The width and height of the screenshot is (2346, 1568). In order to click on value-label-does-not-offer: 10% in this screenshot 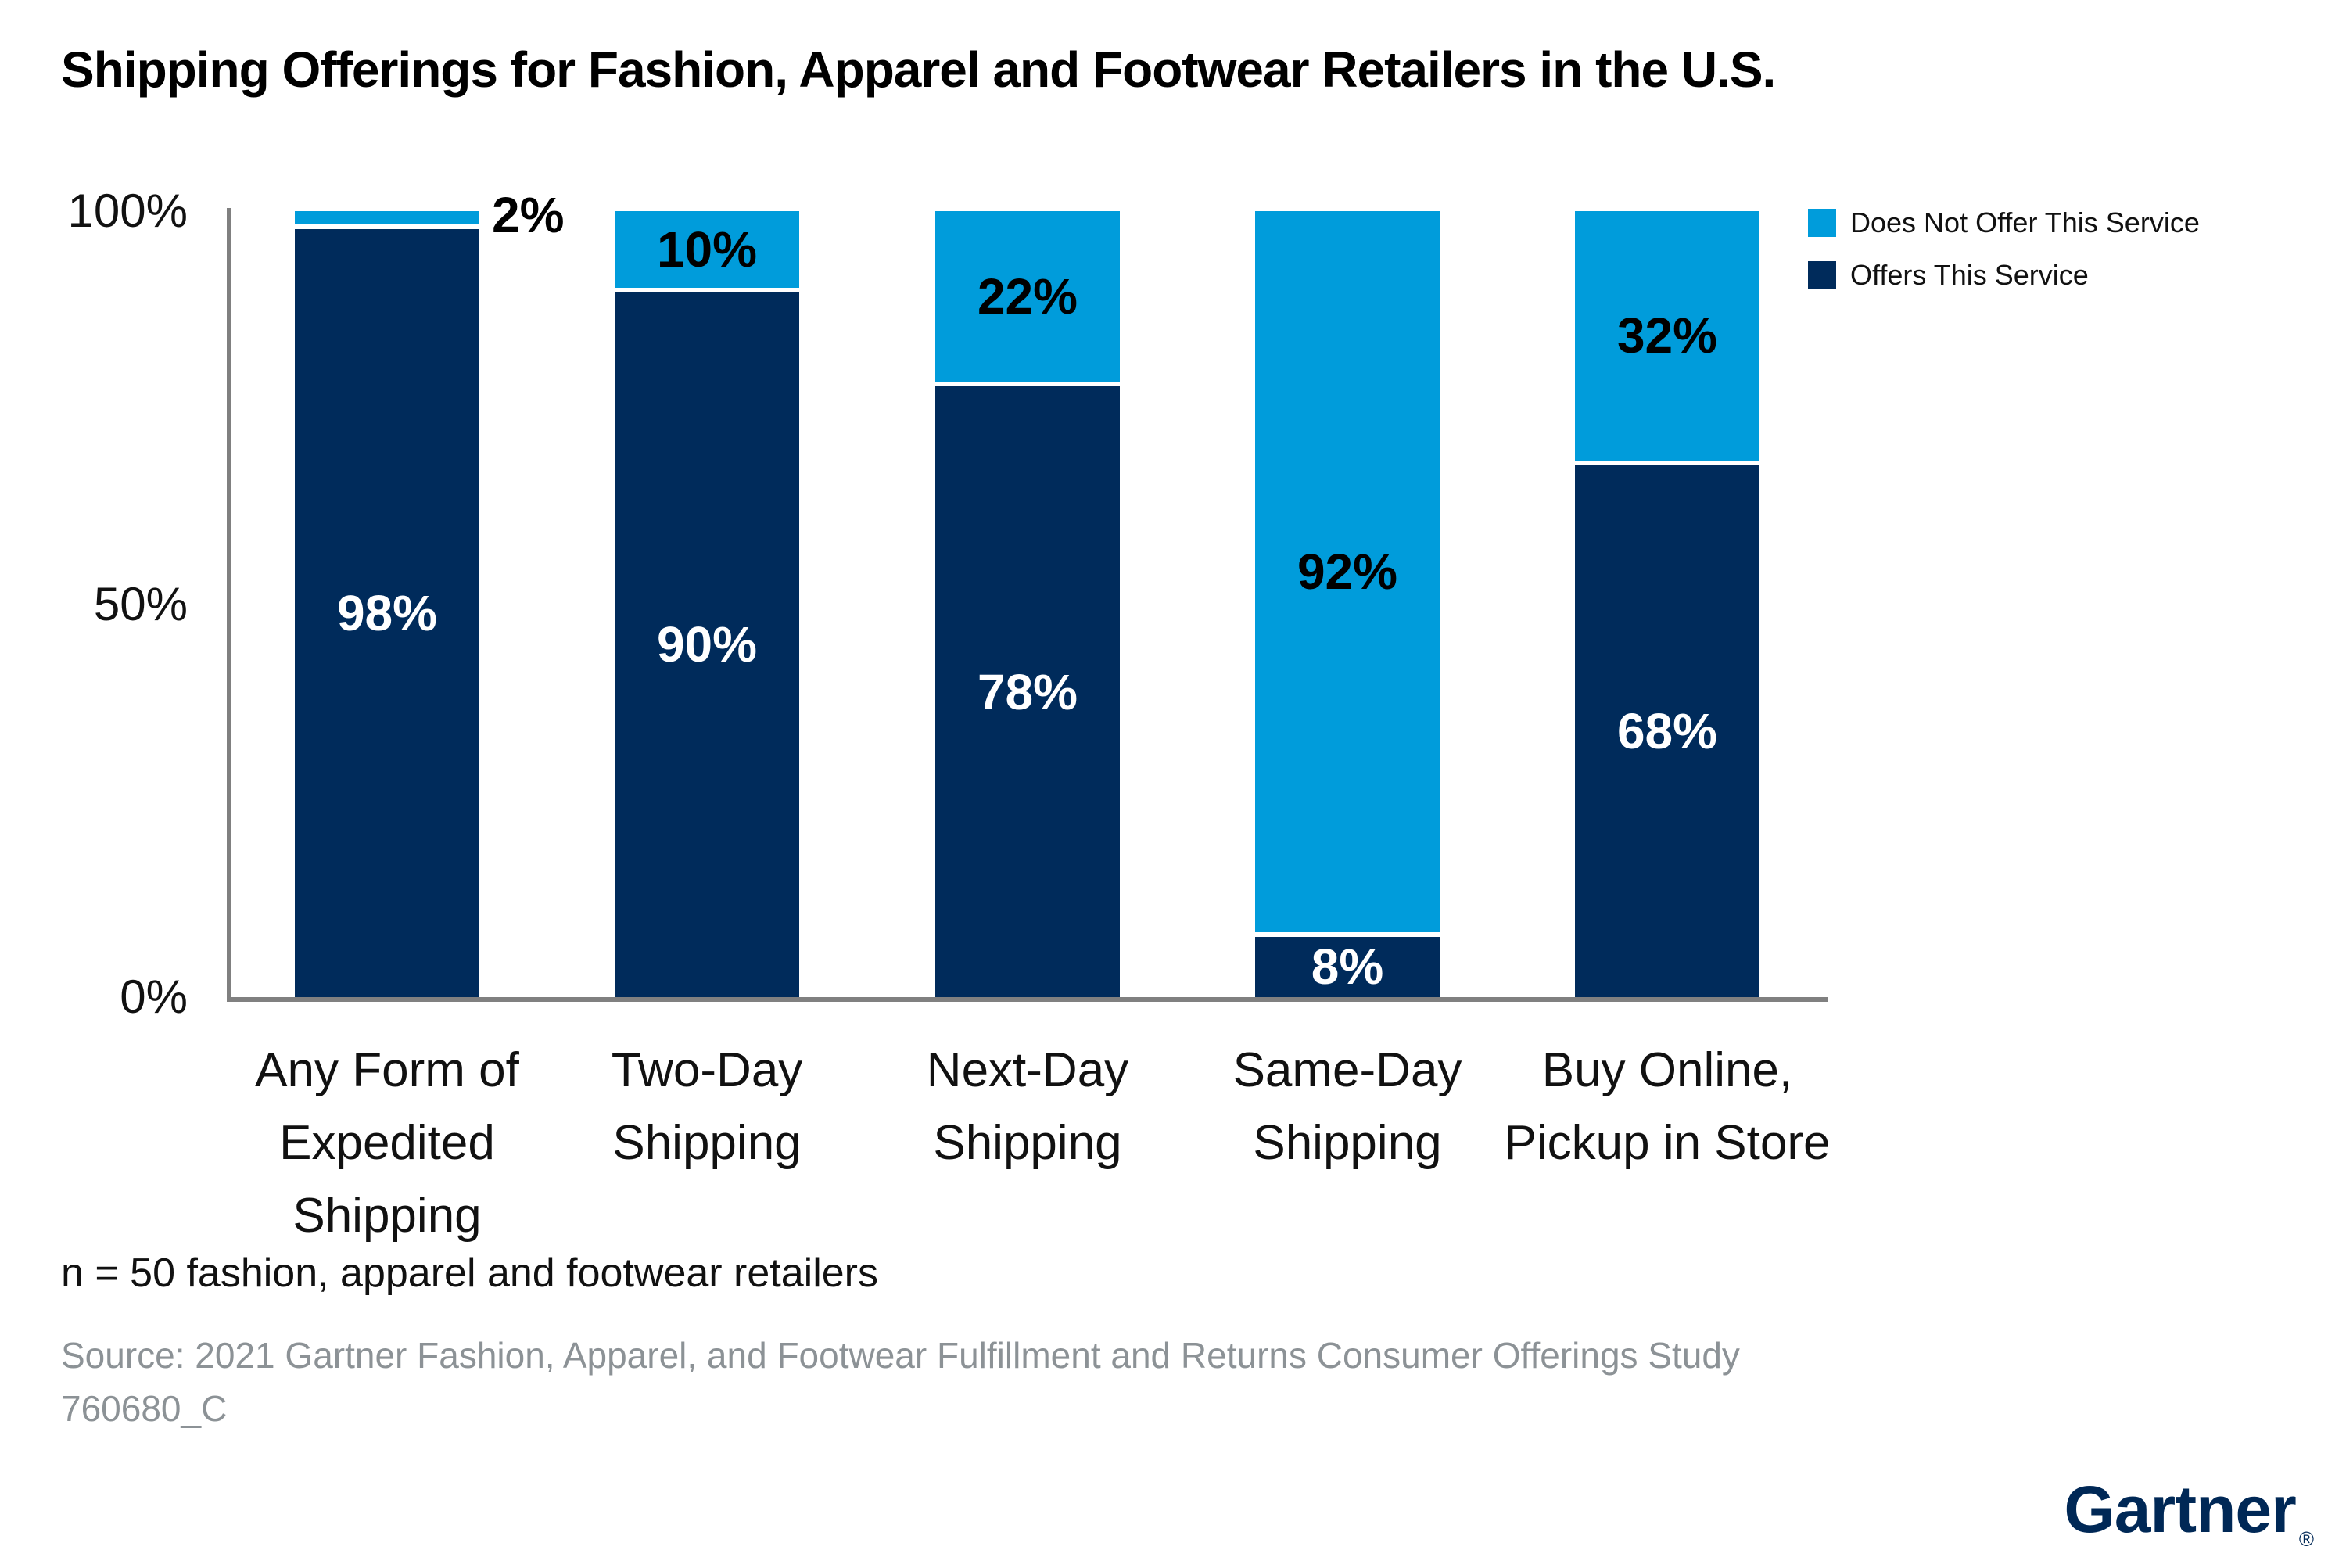, I will do `click(707, 249)`.